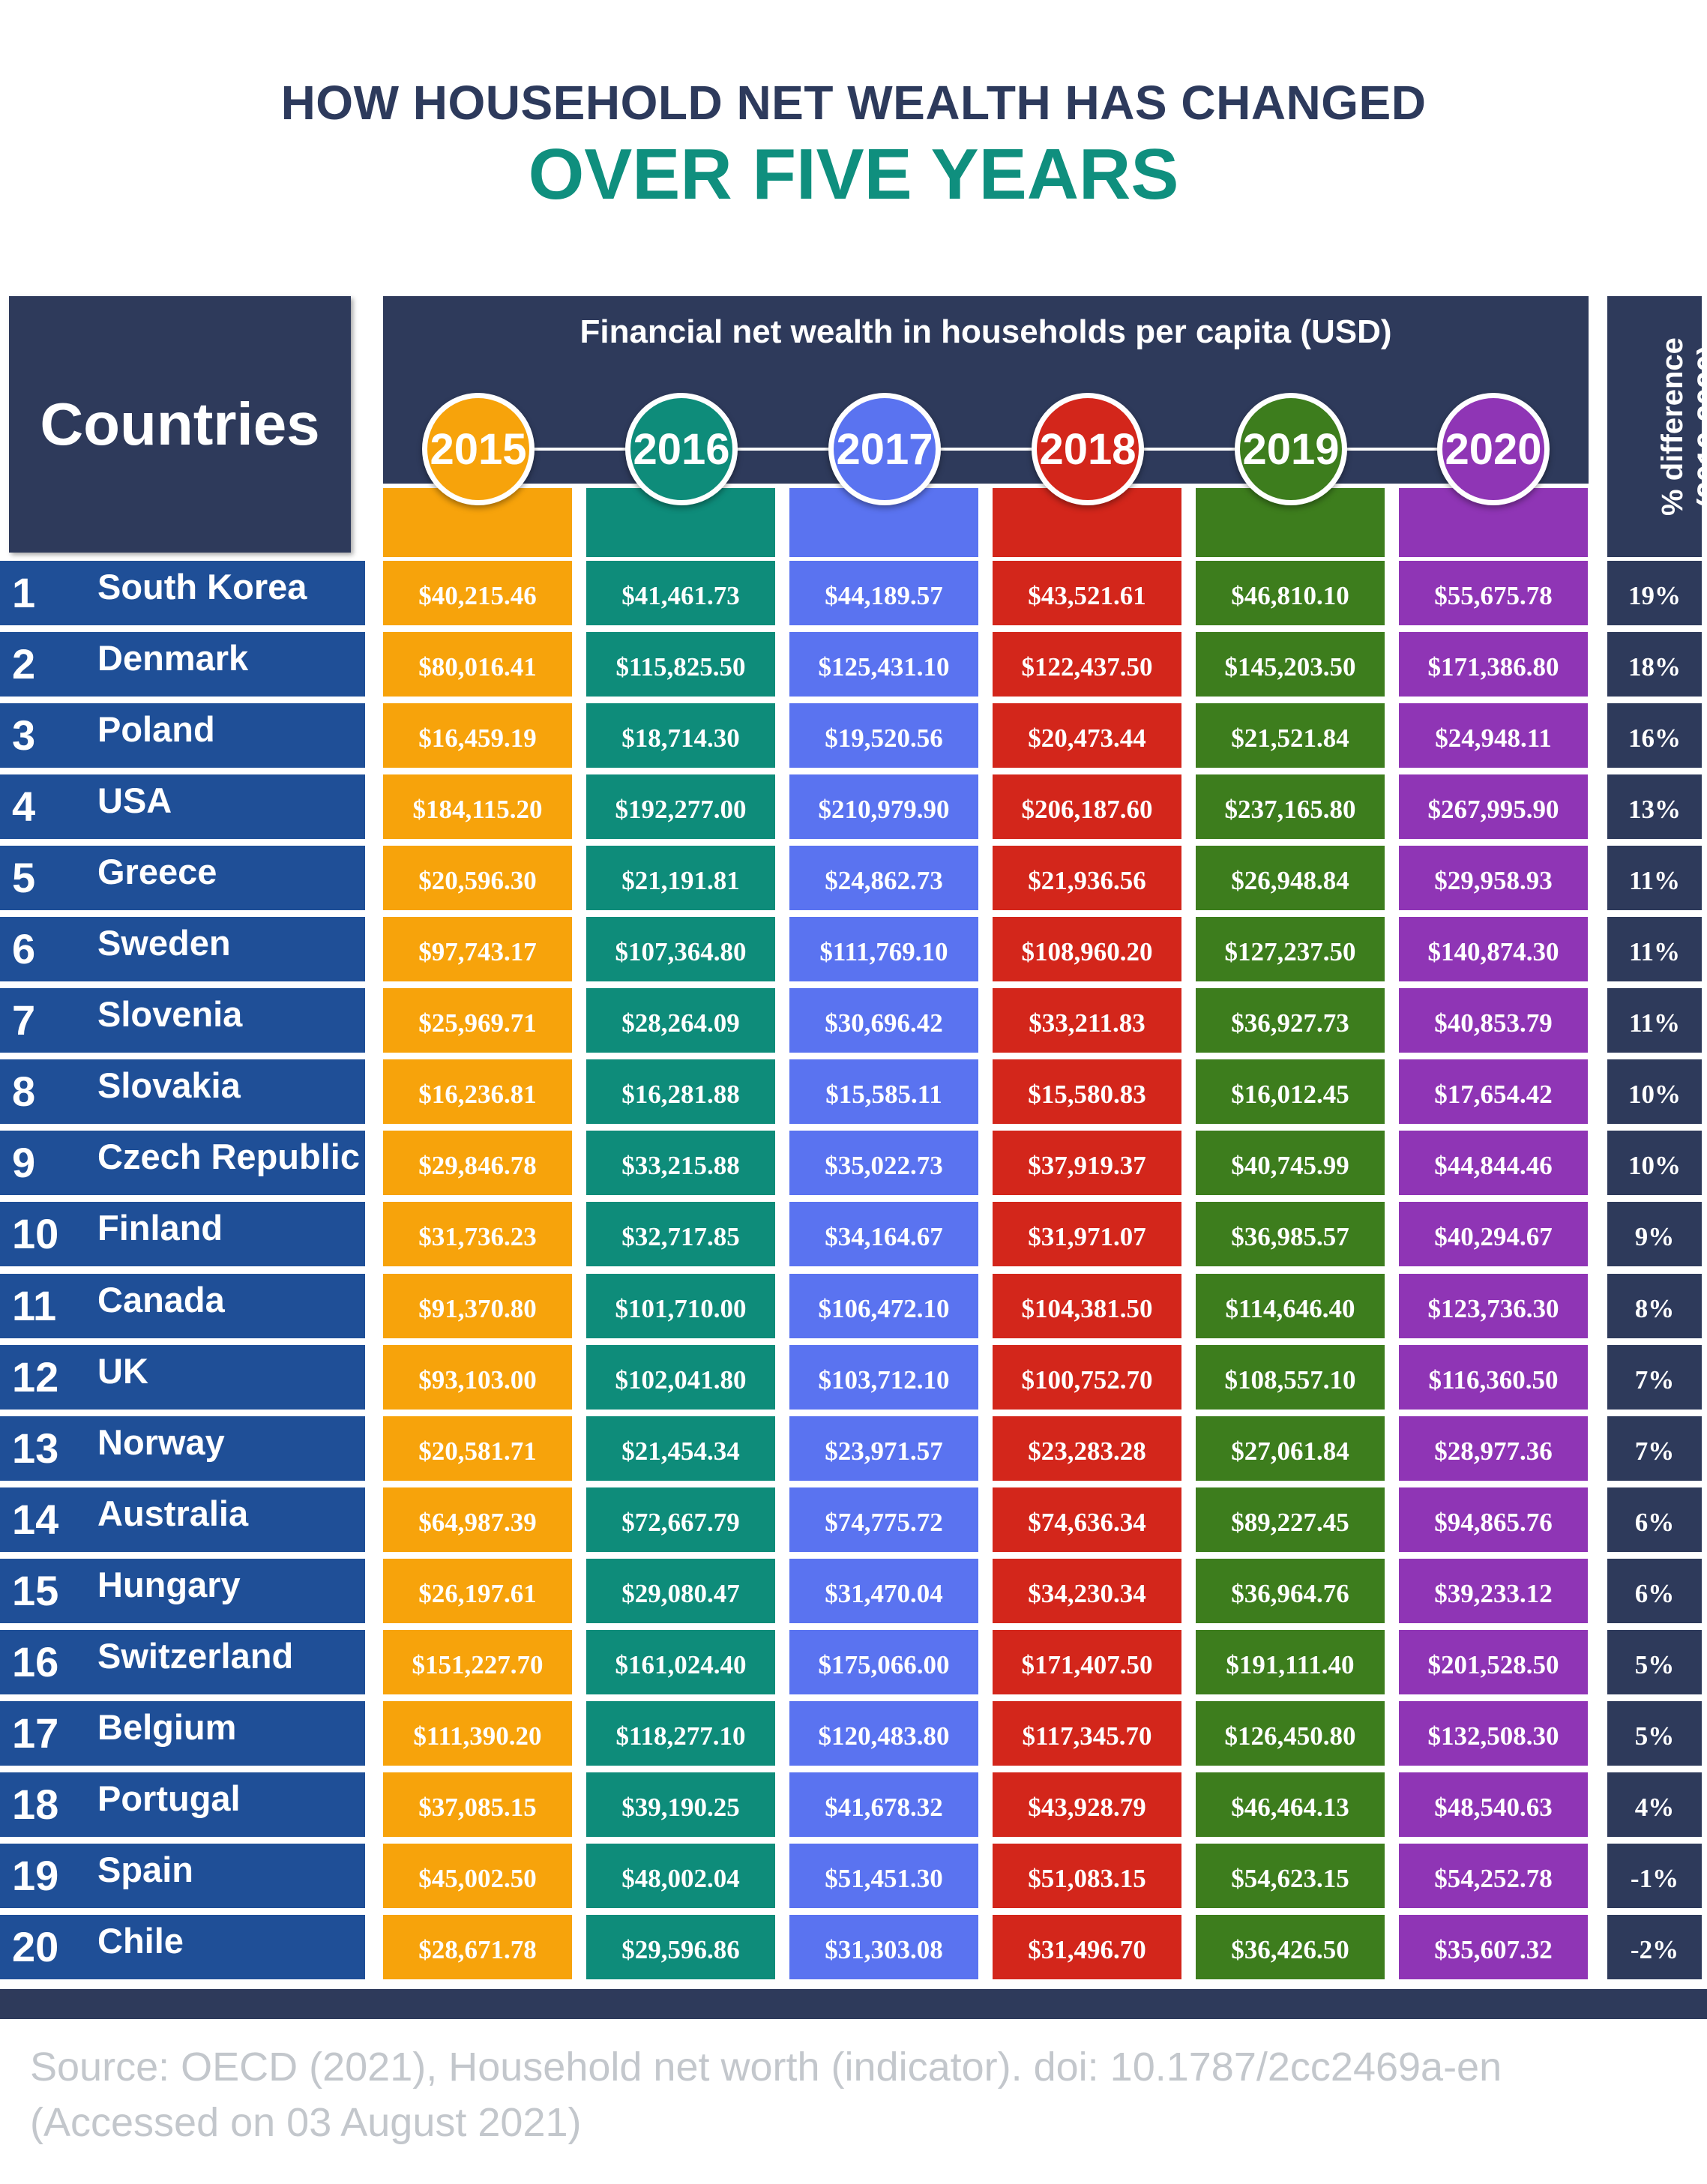  I want to click on country-name: South Korea, so click(202, 587).